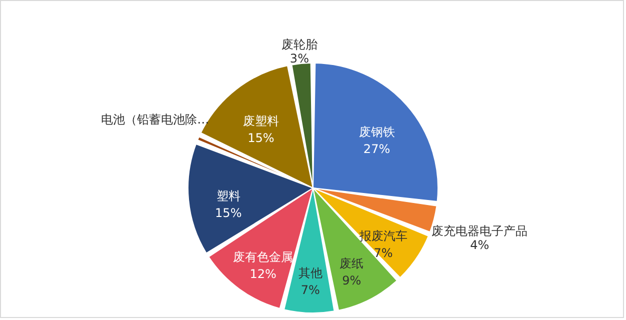 The height and width of the screenshot is (320, 626). I want to click on slice-label: 废钢铁, so click(376, 131).